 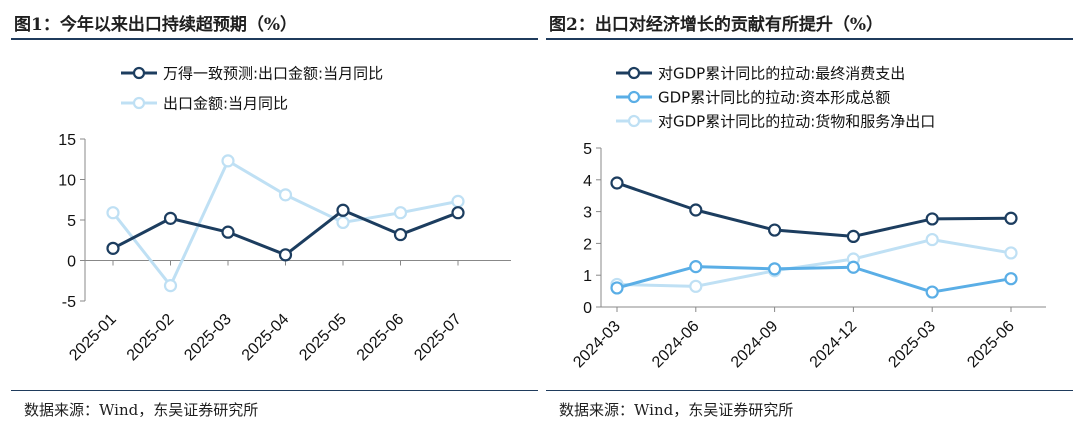 I want to click on x-tick-label: 2024-03, so click(x=597, y=345).